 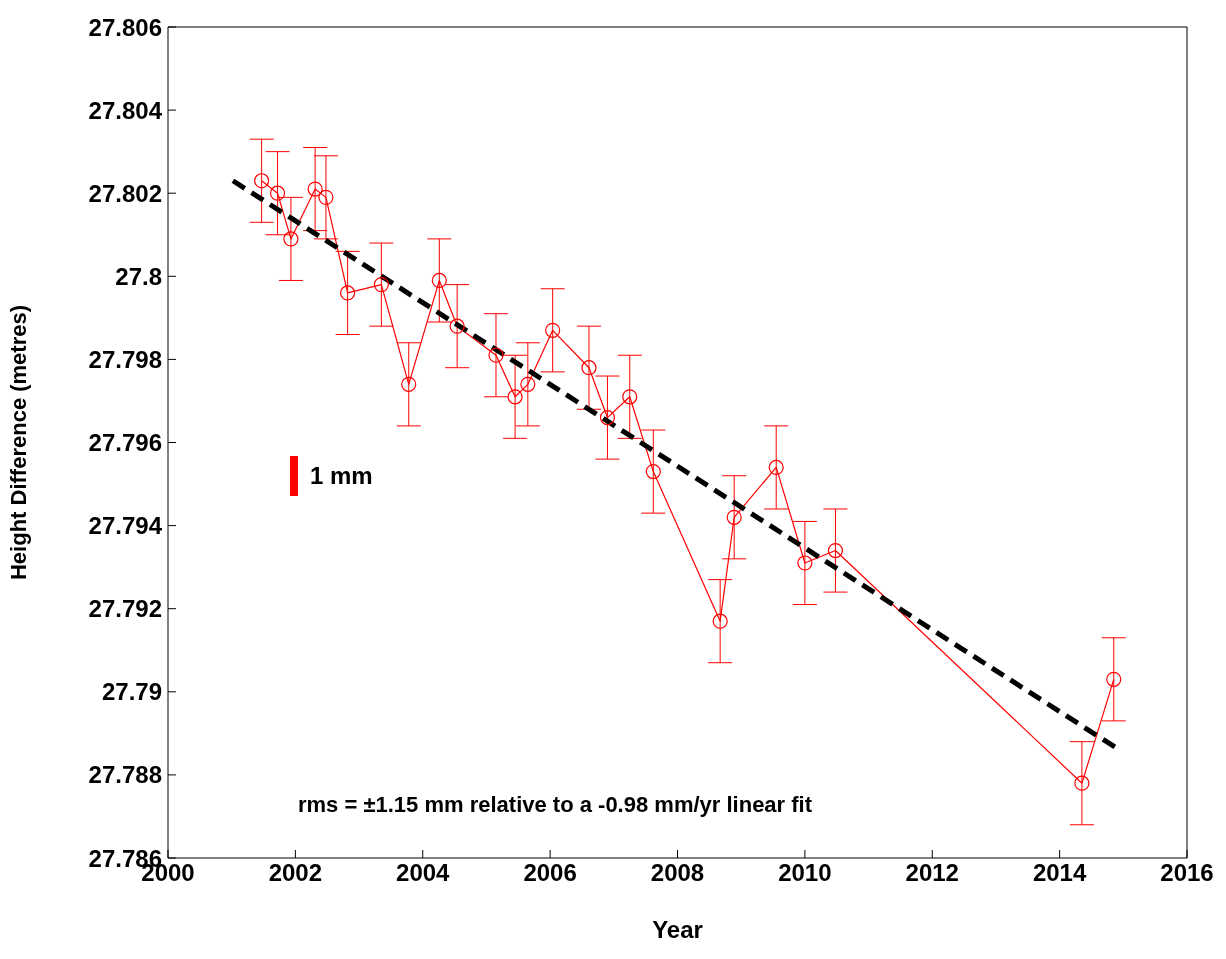 What do you see at coordinates (125, 193) in the screenshot?
I see `y-tick-label: 27.802` at bounding box center [125, 193].